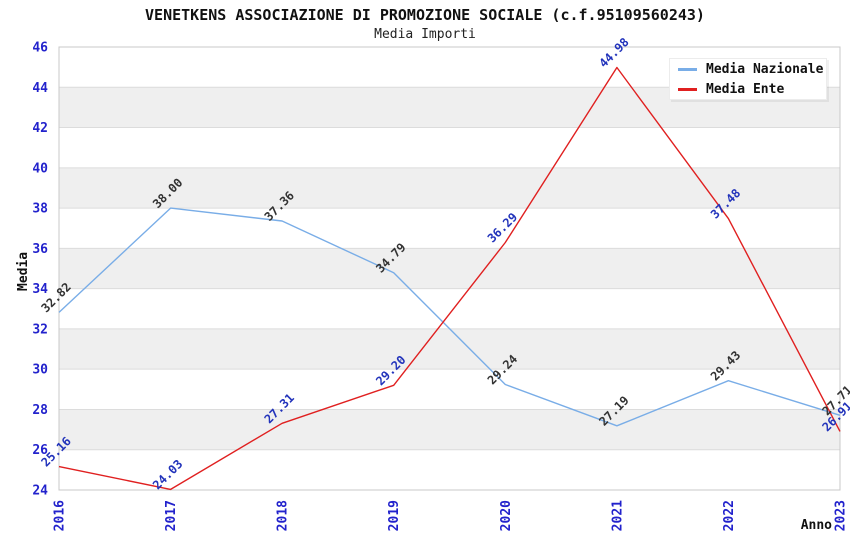 The image size is (850, 550). I want to click on y-tick-label: 42, so click(40, 128).